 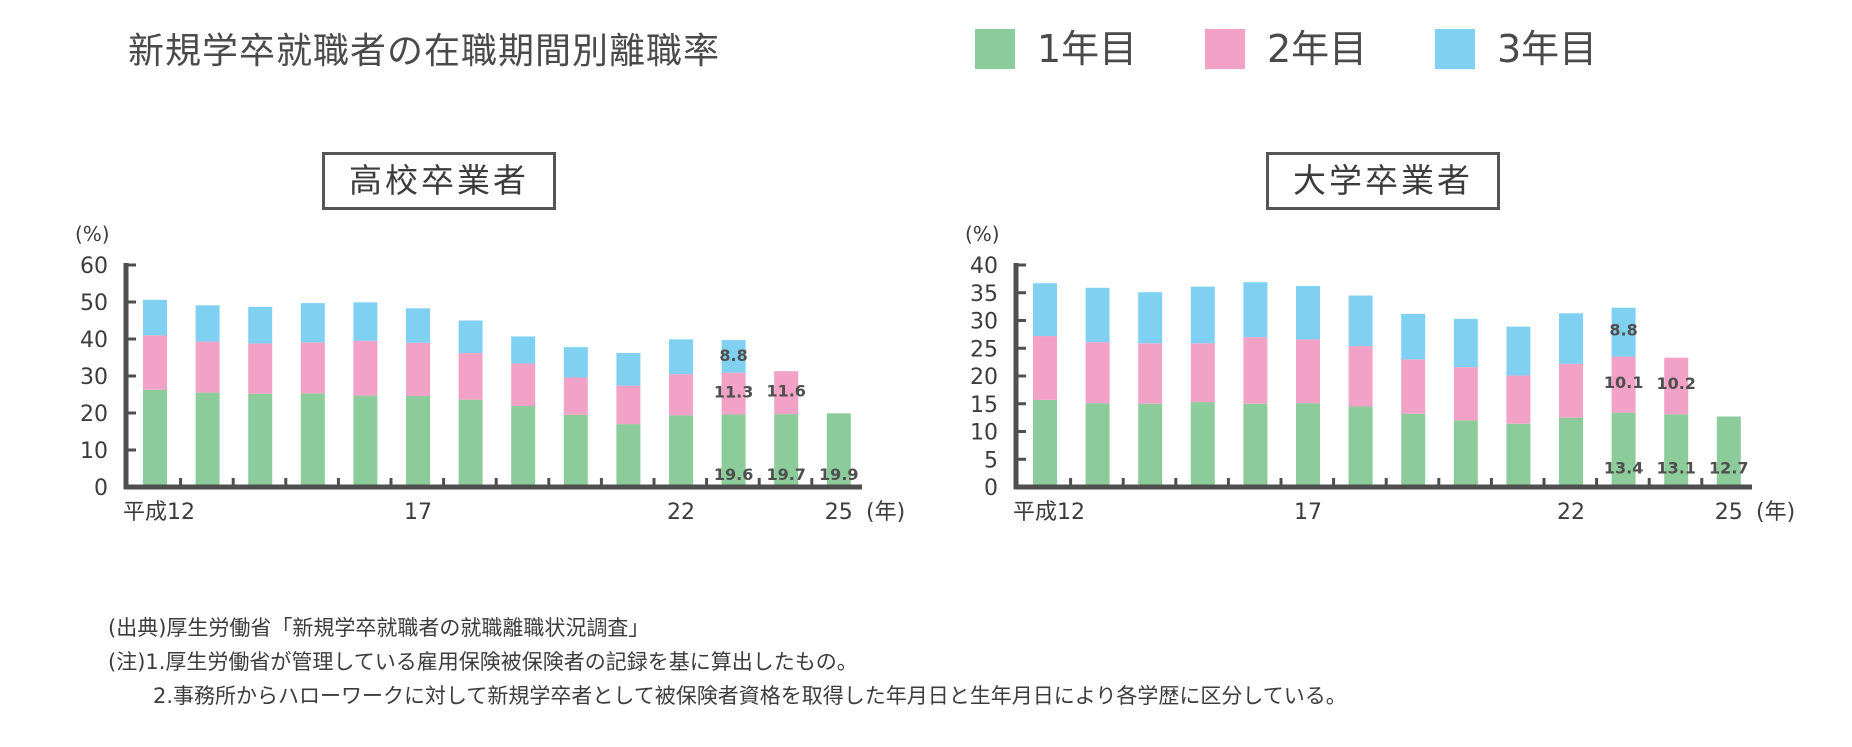 I want to click on note-source: (出典)厚生労働省「新規学卒就職者の就職離職状況調査」, so click(x=379, y=628).